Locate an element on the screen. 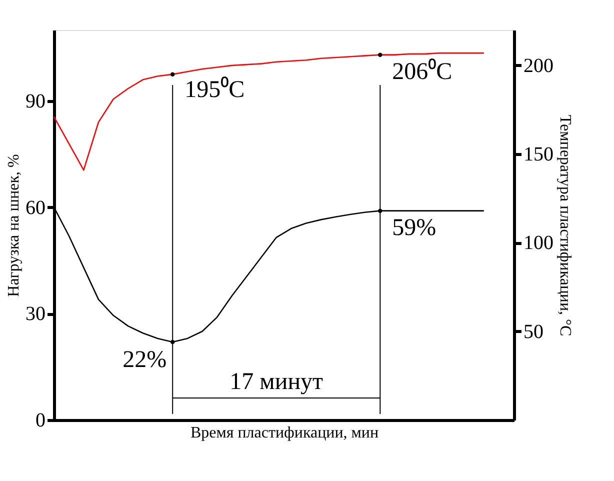 The height and width of the screenshot is (481, 614). y-tick-label: 30 is located at coordinates (36, 314).